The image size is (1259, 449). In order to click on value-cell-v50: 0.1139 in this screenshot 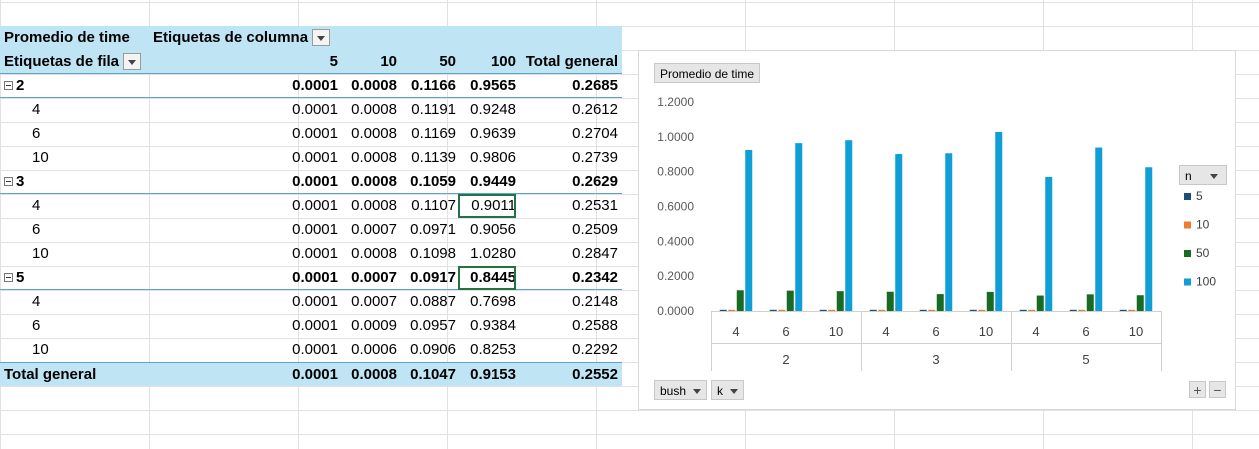, I will do `click(433, 157)`.